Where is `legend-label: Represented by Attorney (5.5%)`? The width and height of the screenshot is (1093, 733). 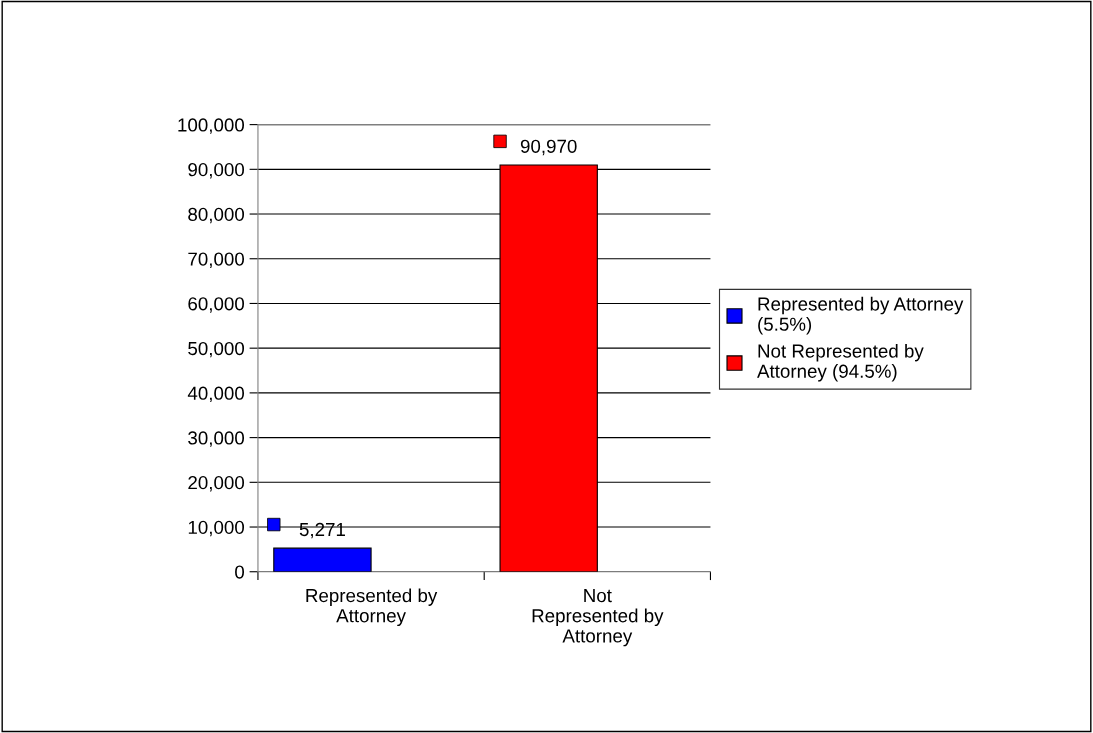 legend-label: Represented by Attorney (5.5%) is located at coordinates (861, 315).